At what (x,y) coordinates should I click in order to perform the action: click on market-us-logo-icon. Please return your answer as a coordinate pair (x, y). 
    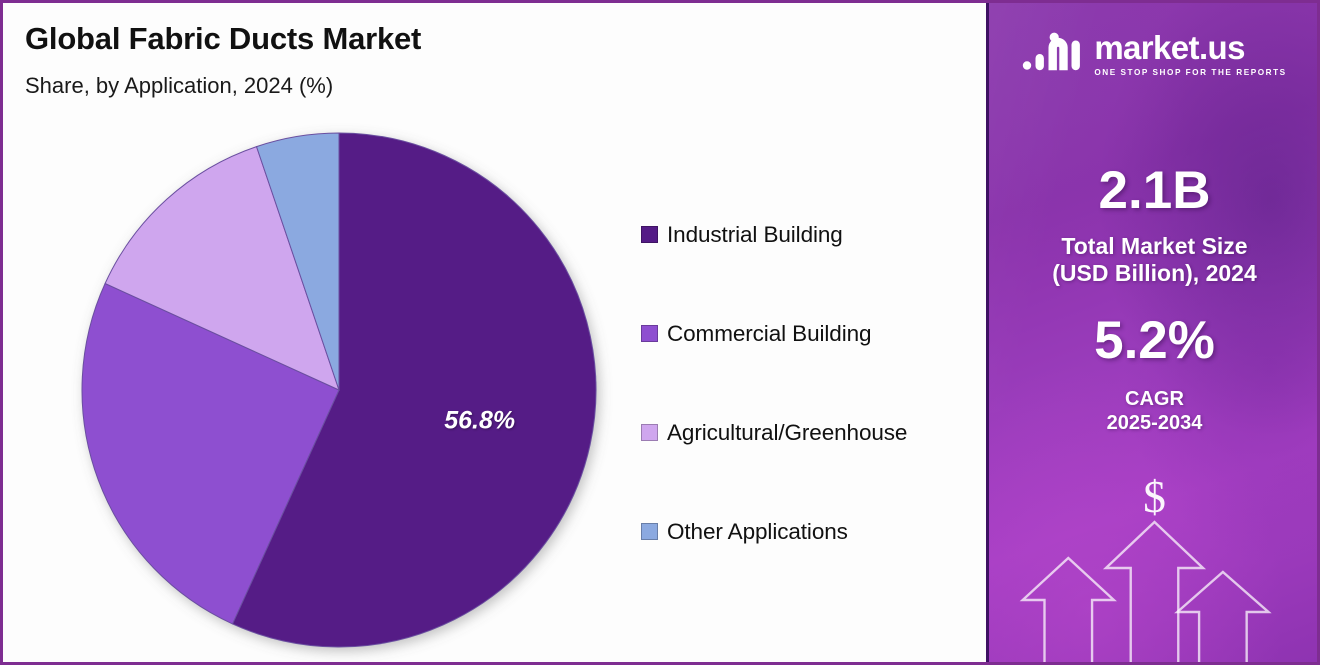
    Looking at the image, I should click on (1052, 51).